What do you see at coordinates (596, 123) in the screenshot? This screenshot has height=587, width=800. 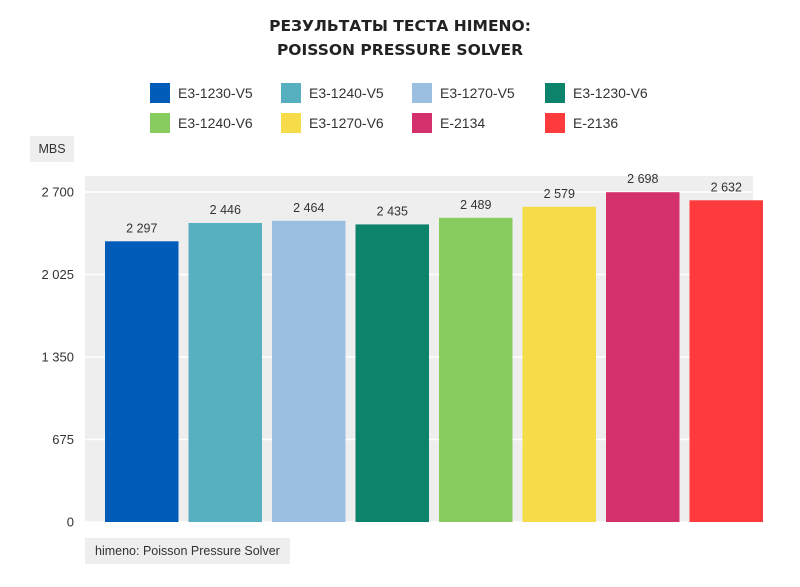 I see `legend-label: E-2136` at bounding box center [596, 123].